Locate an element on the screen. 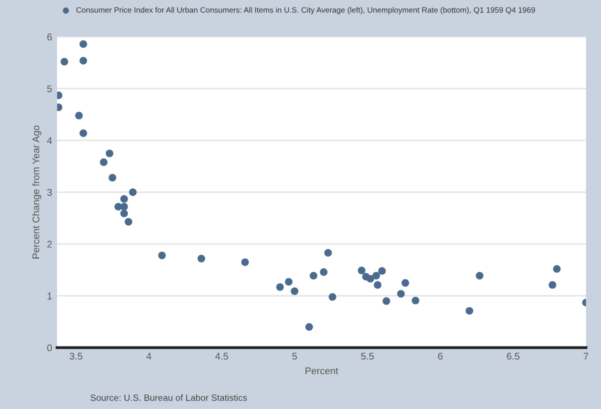 This screenshot has height=409, width=601. y-tick-label: 0 is located at coordinates (49, 348).